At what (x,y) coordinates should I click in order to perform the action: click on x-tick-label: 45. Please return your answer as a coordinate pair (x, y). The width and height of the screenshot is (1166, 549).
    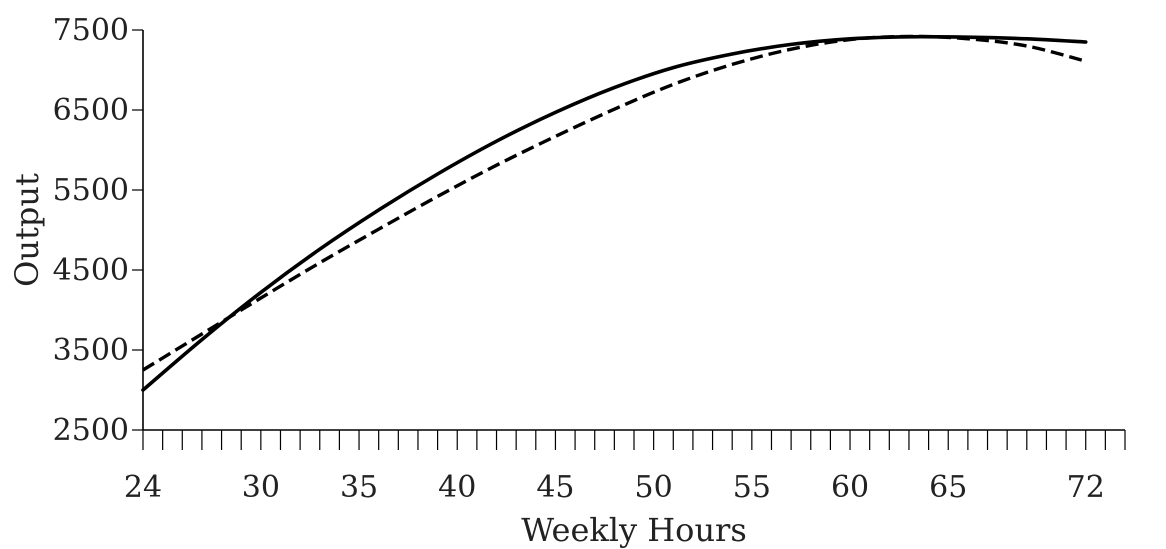
    Looking at the image, I should click on (555, 487).